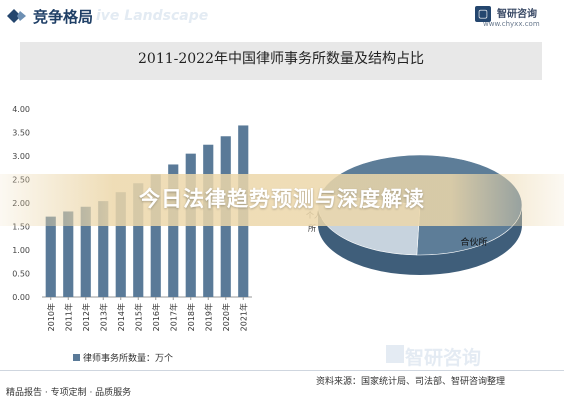 This screenshot has width=564, height=400. I want to click on y-tick-label: 1.00, so click(21, 250).